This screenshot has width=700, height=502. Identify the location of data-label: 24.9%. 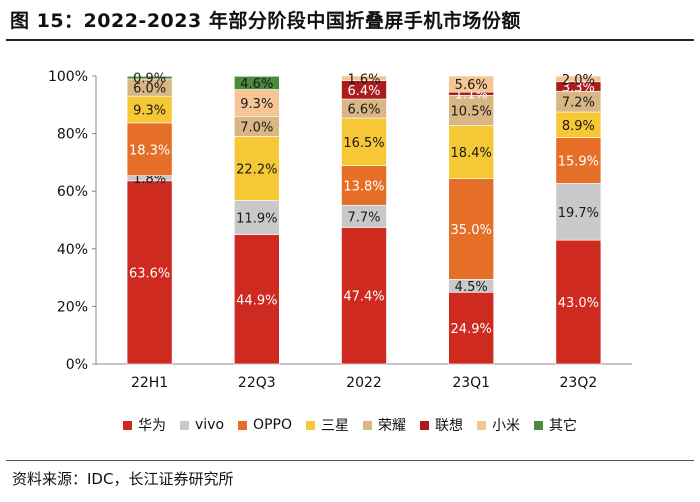
(471, 329).